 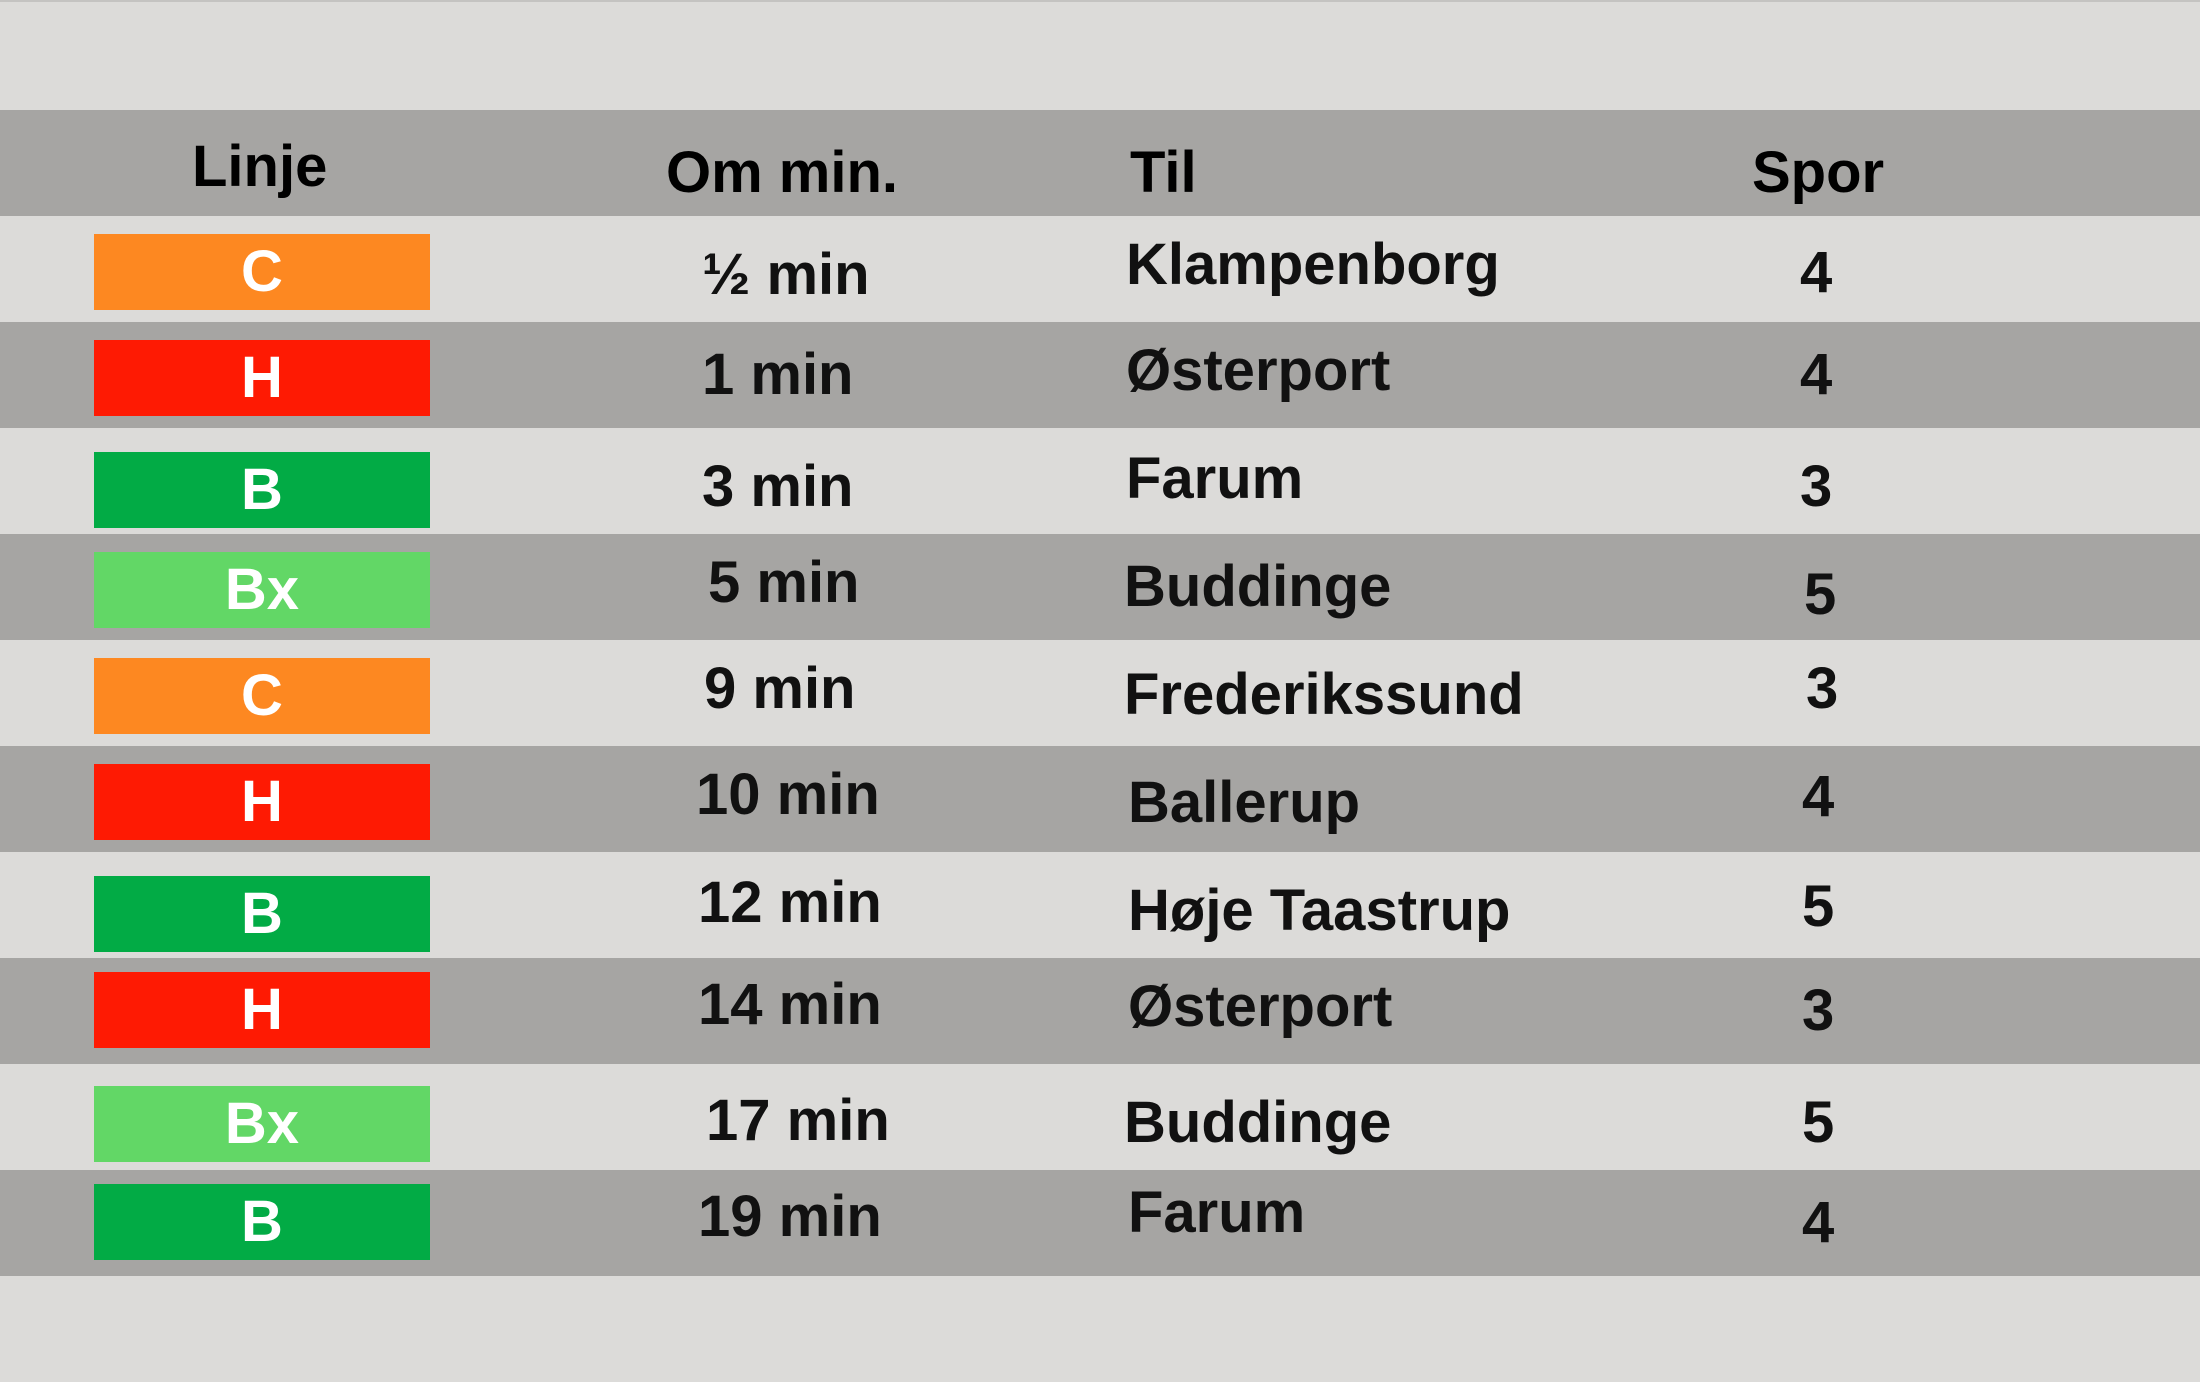 I want to click on table-row: H 10 min Ballerup 4, so click(x=1100, y=799).